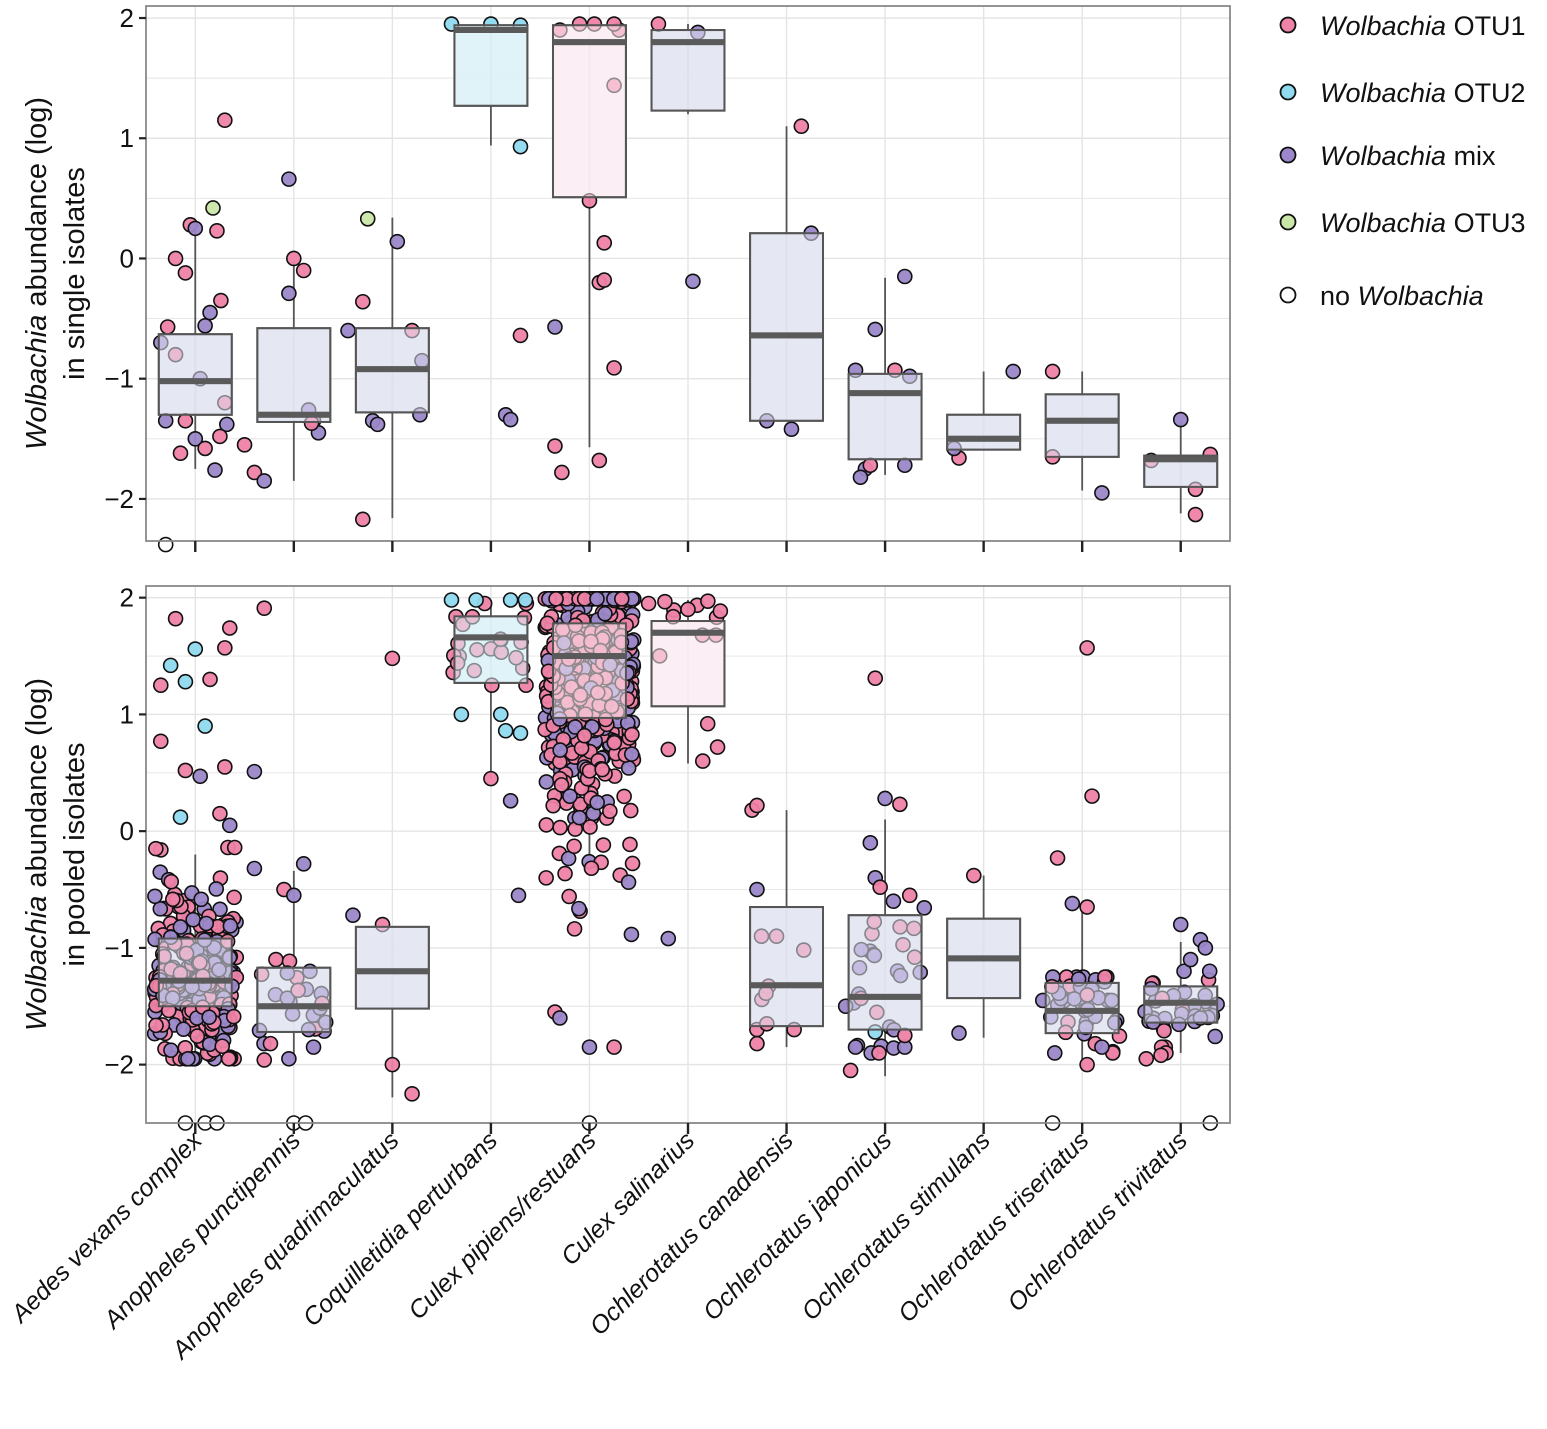 This screenshot has height=1429, width=1547. Describe the element at coordinates (1402, 223) in the screenshot. I see `legend-item-otu3: Wolbachia OTU3` at that location.